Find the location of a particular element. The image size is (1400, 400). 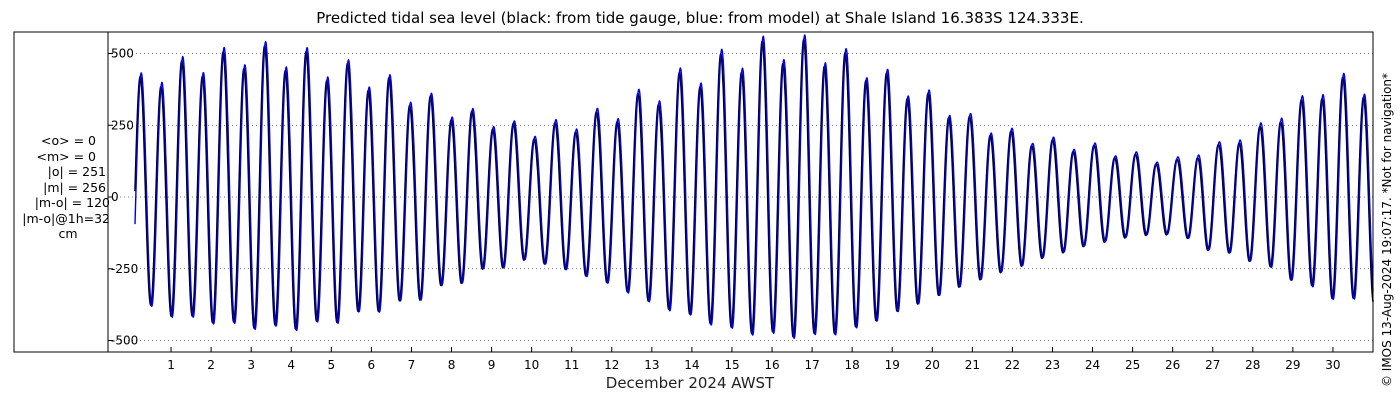

x-tick-label: 23 is located at coordinates (1052, 365).